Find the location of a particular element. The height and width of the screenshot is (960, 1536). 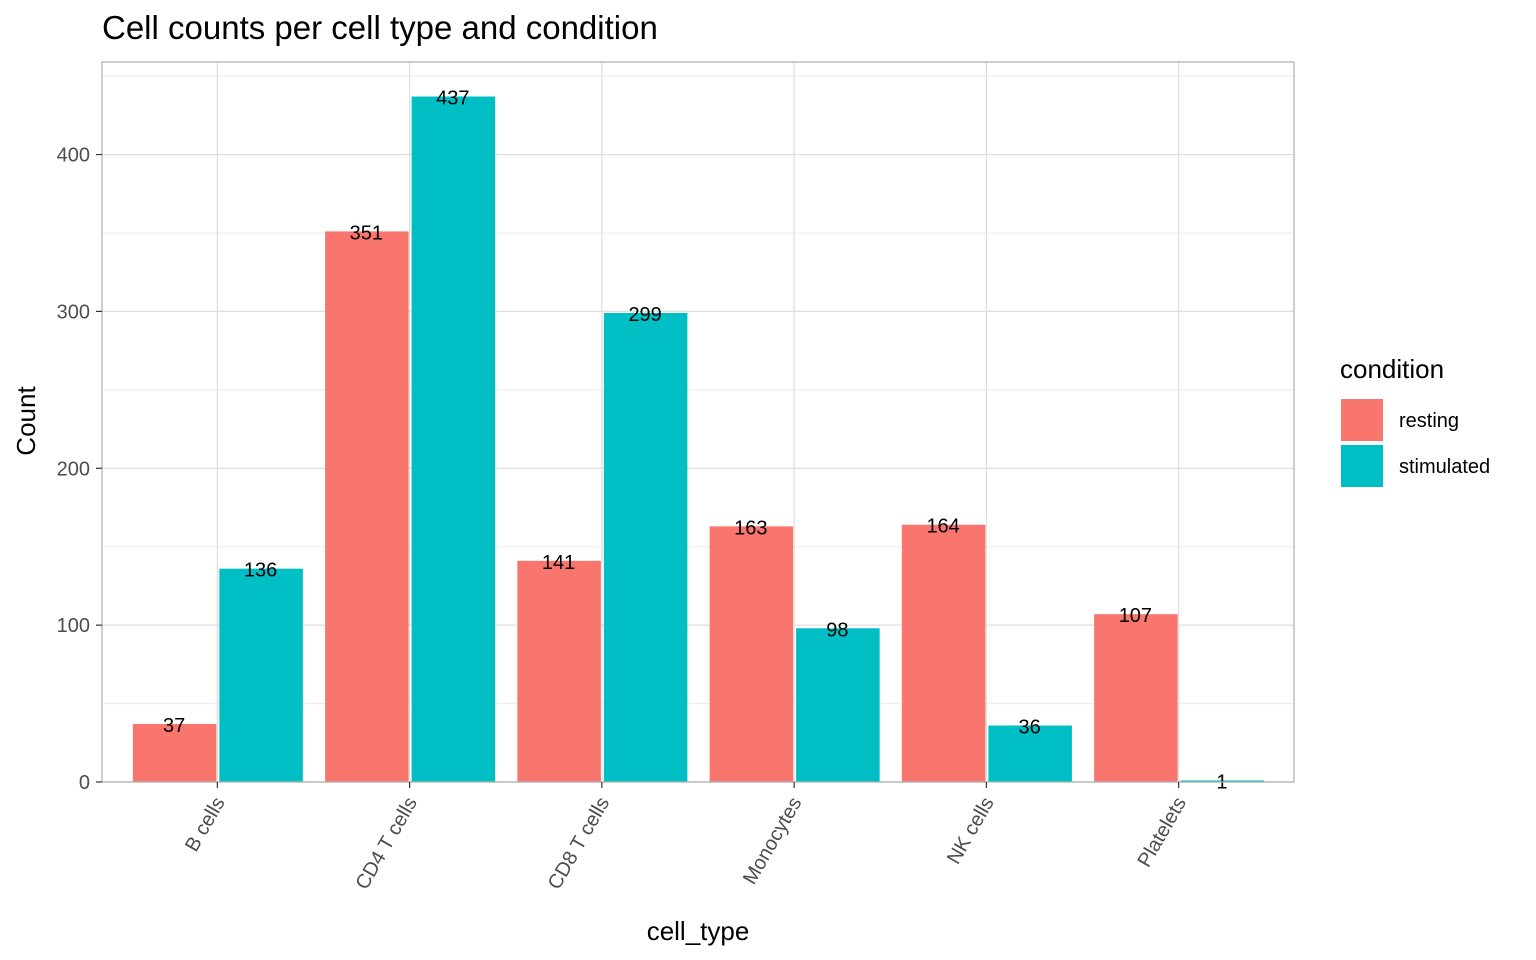

bar-resting-monocytes is located at coordinates (751, 654).